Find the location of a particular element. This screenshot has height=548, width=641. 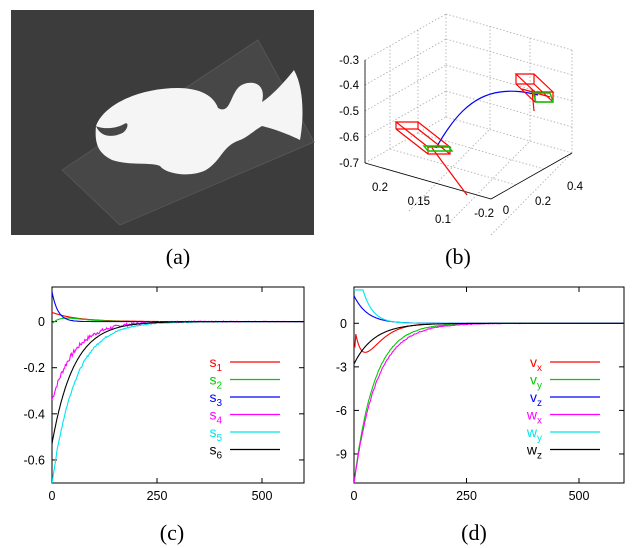

y-tick: 0.2 is located at coordinates (380, 188).